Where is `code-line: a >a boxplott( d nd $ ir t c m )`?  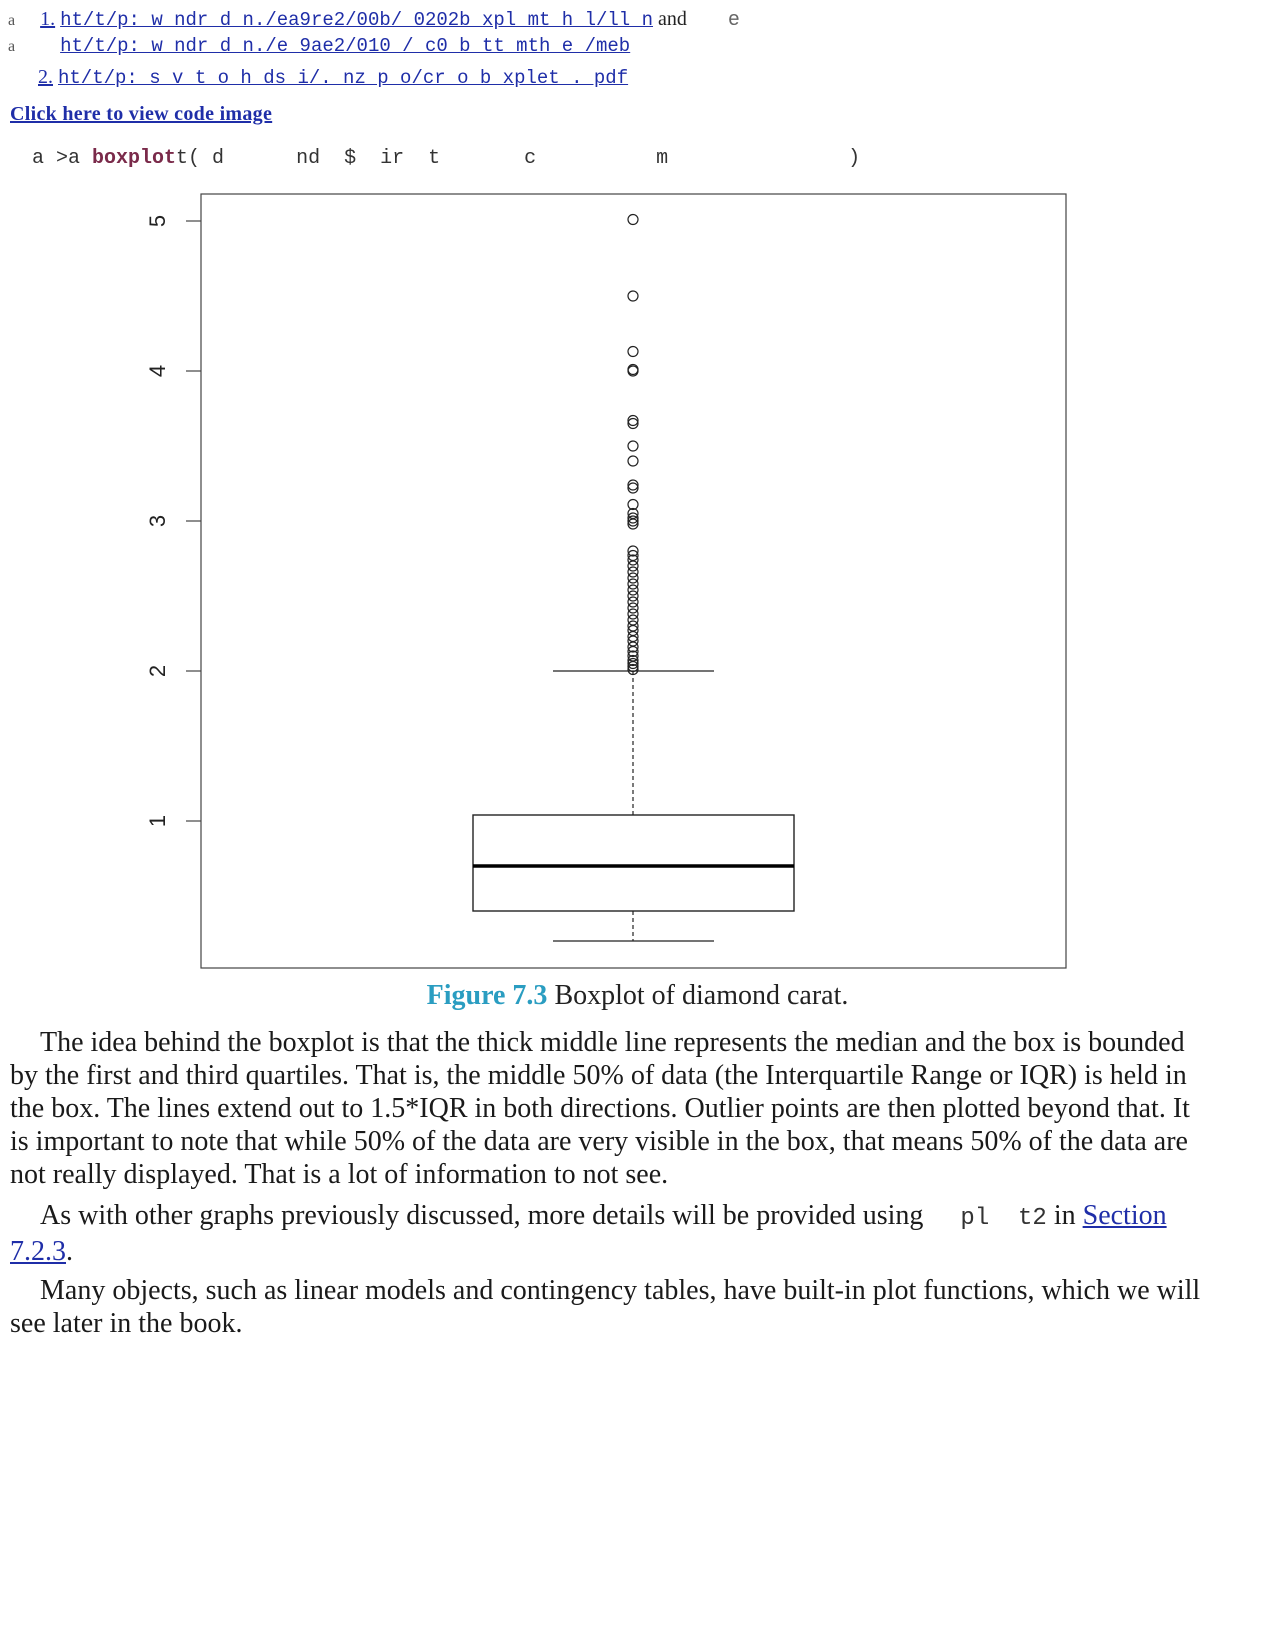 code-line: a >a boxplott( d nd $ ir t c m ) is located at coordinates (446, 158).